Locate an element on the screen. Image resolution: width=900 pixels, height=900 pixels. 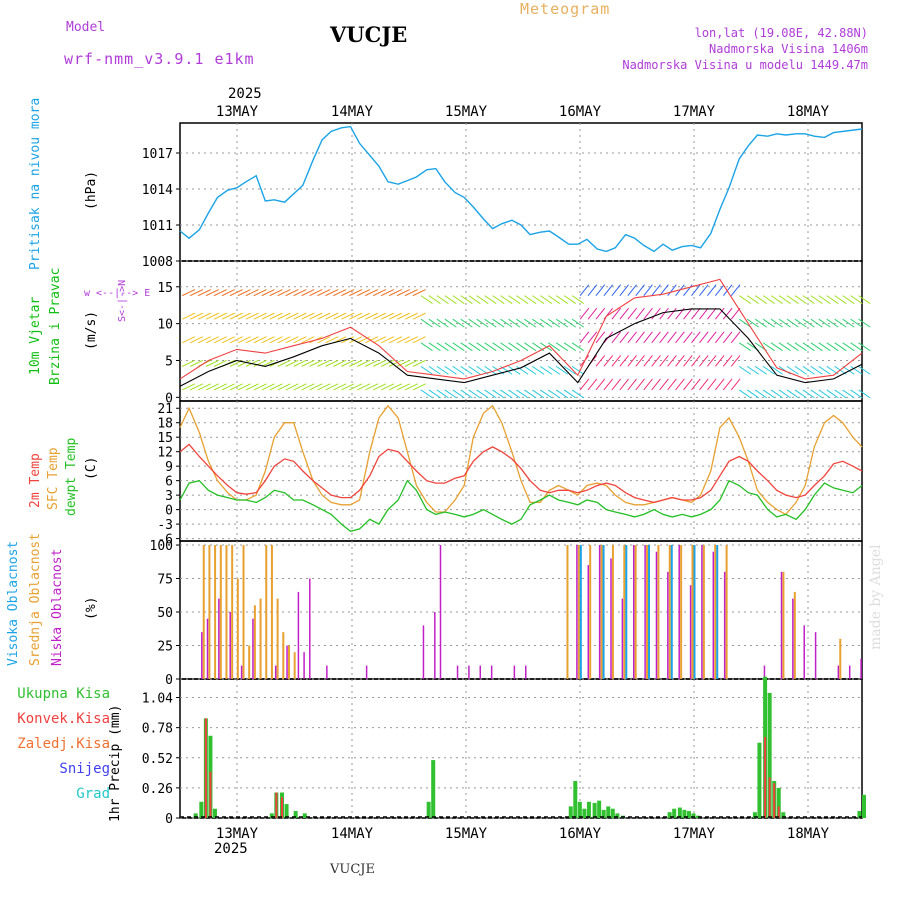
y-tick-label: 50 is located at coordinates (165, 613).